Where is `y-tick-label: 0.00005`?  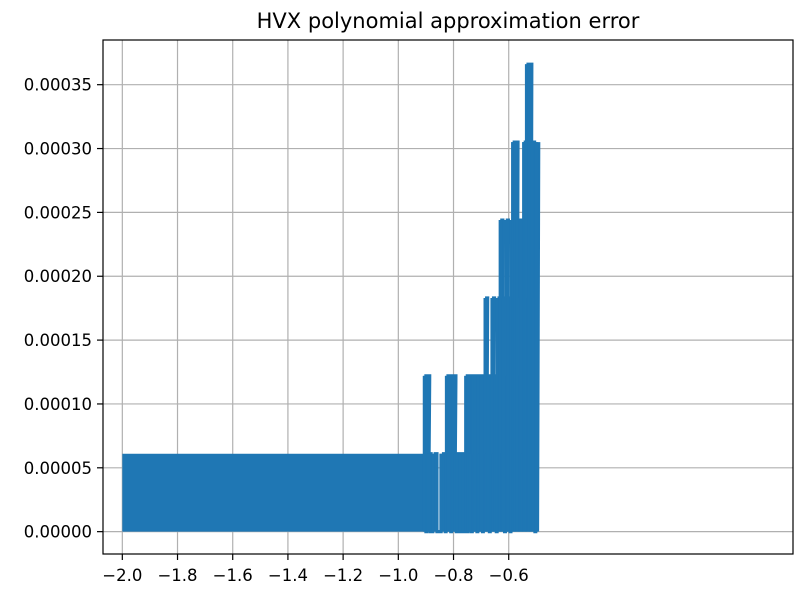
y-tick-label: 0.00005 is located at coordinates (58, 468).